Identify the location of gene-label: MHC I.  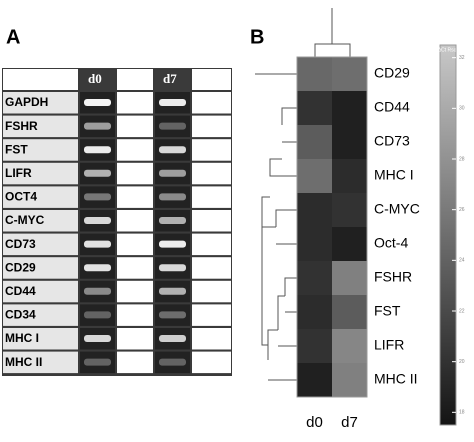
(22, 338).